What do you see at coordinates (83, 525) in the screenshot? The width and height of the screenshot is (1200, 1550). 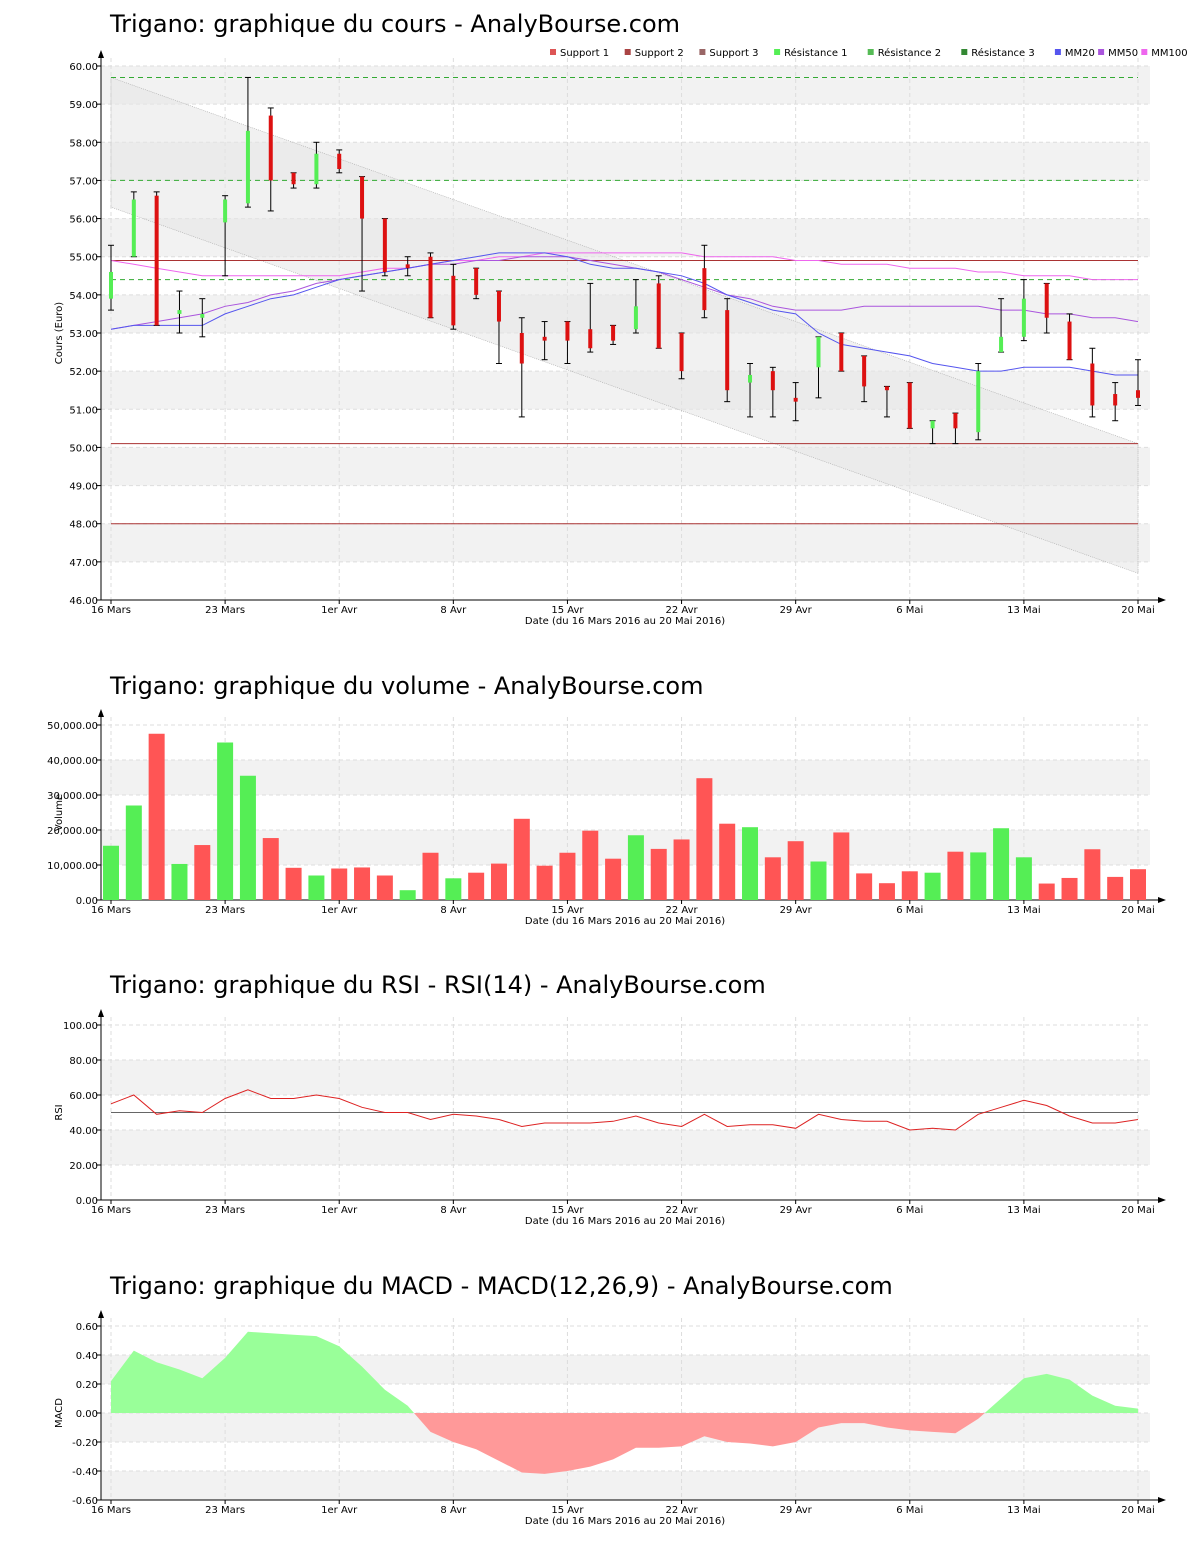 I see `price-ytick-label: 48.00` at bounding box center [83, 525].